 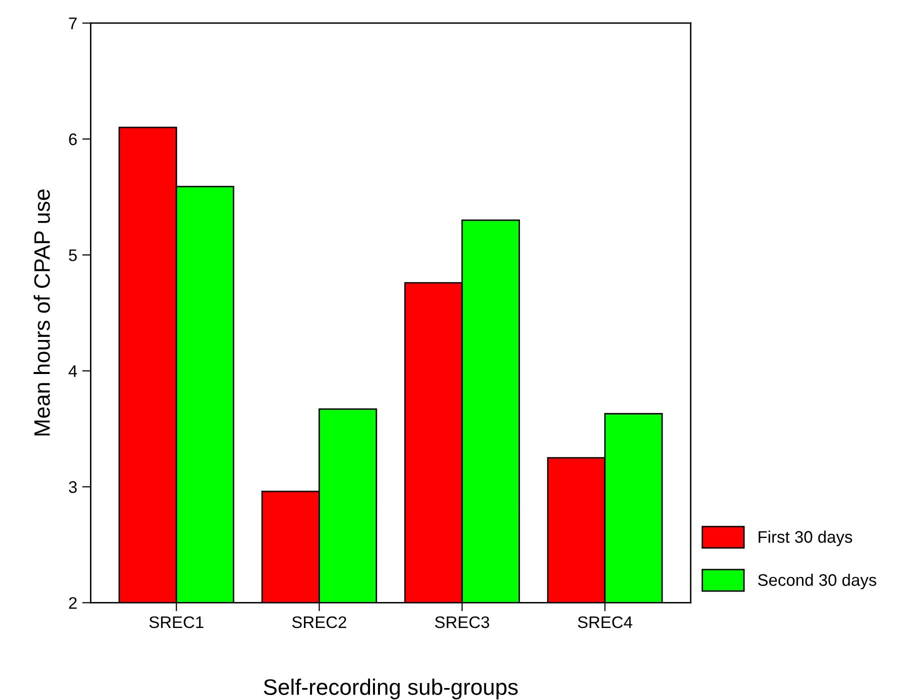 I want to click on y-tick-label: 4, so click(x=73, y=371).